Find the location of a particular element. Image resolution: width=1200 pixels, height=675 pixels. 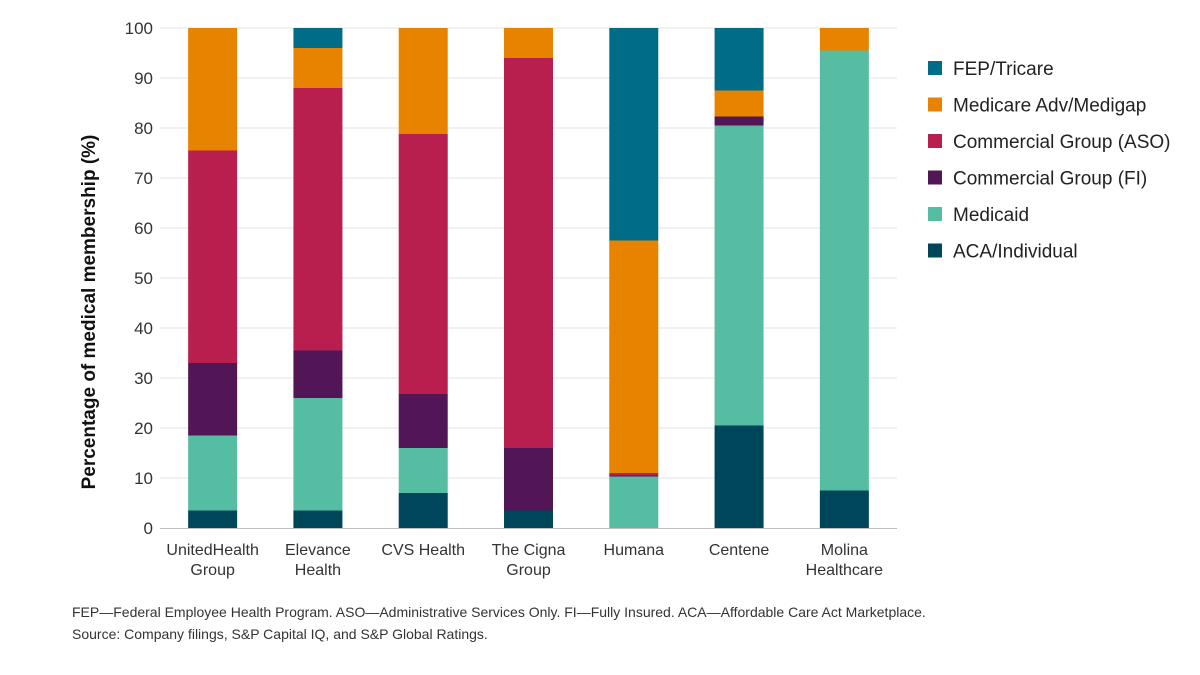

x-category-label: Molina is located at coordinates (844, 550).